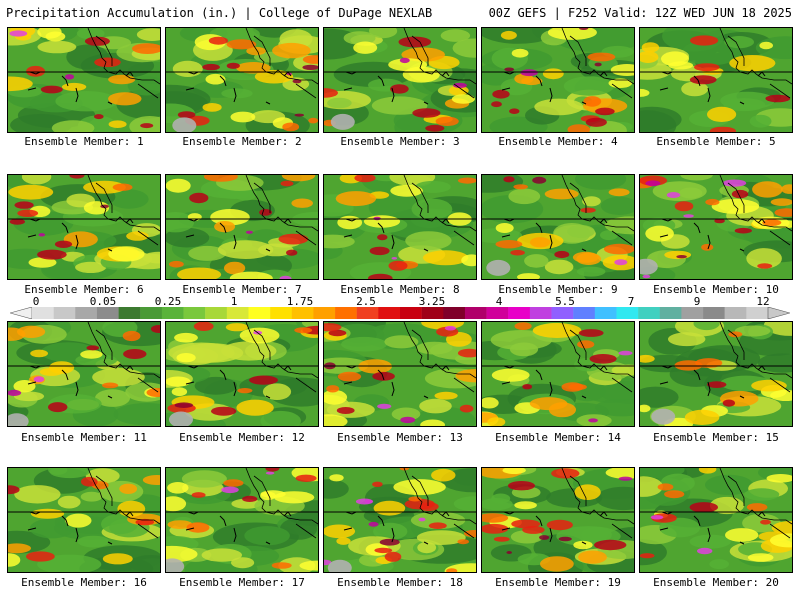 The width and height of the screenshot is (800, 600). Describe the element at coordinates (84, 582) in the screenshot. I see `ensemble-member-caption: Ensemble Member: 16` at that location.